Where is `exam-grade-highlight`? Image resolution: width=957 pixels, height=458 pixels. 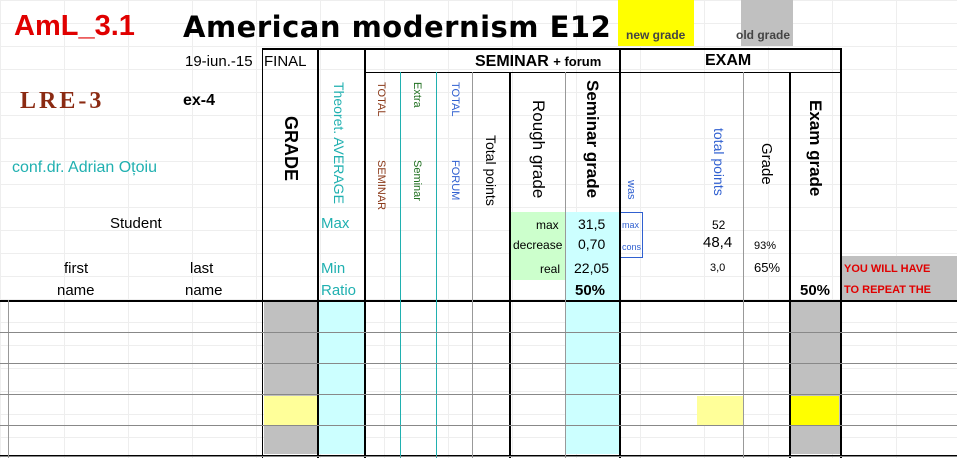 exam-grade-highlight is located at coordinates (815, 410).